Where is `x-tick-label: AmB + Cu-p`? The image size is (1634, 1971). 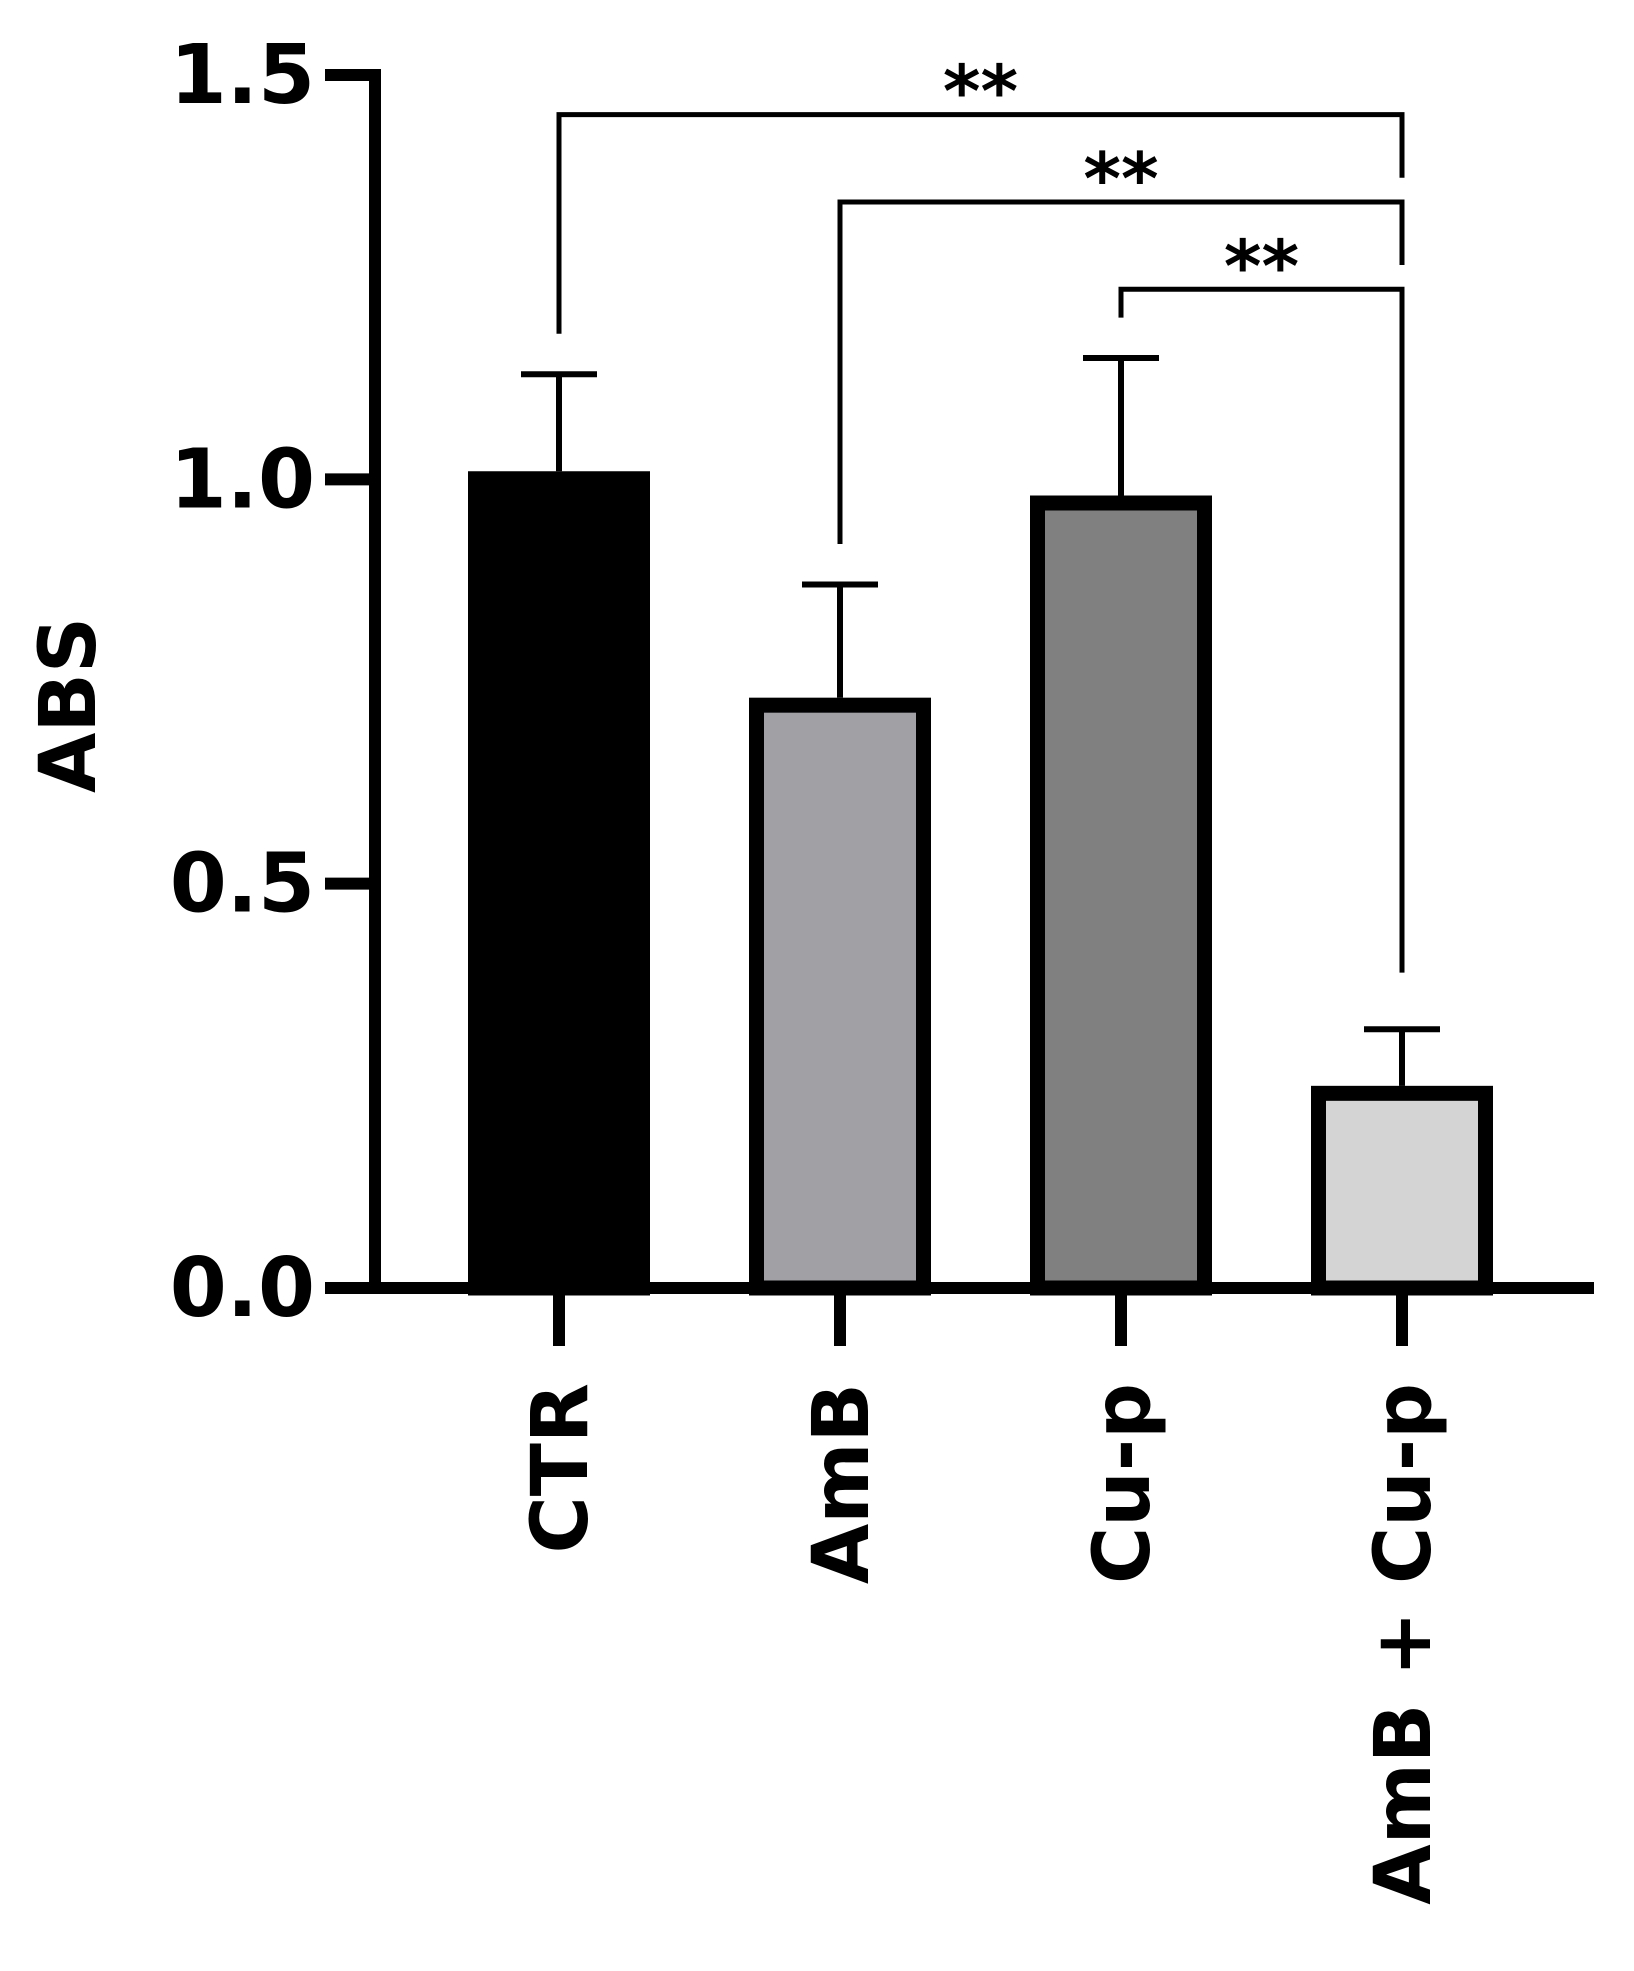
x-tick-label: AmB + Cu-p is located at coordinates (1404, 1644).